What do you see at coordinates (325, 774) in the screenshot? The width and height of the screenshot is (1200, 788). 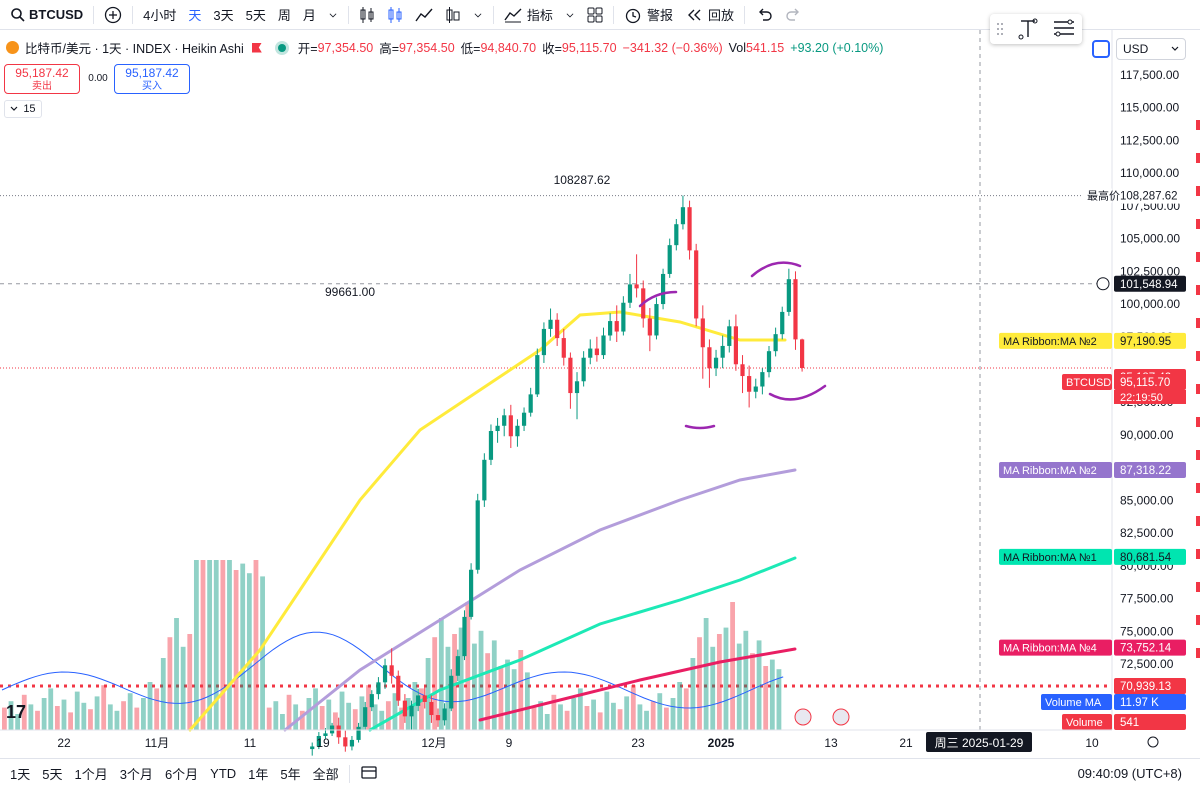 I see `range-all: 全部` at bounding box center [325, 774].